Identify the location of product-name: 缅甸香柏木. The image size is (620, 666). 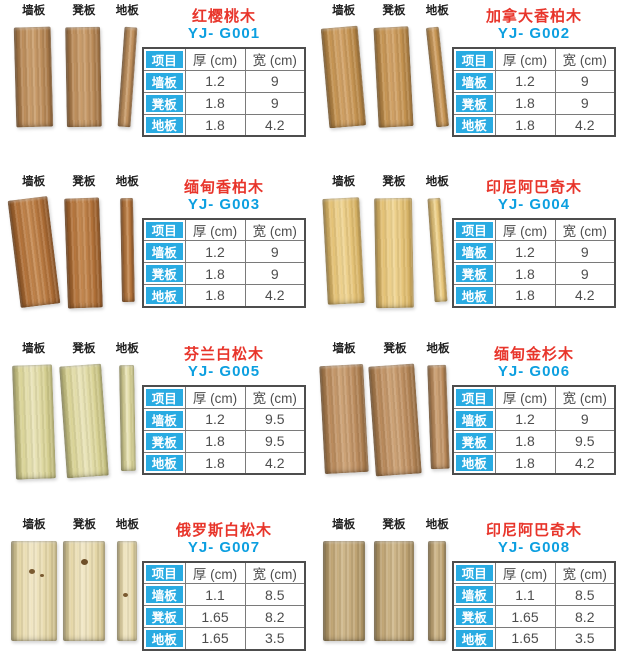
(223, 187).